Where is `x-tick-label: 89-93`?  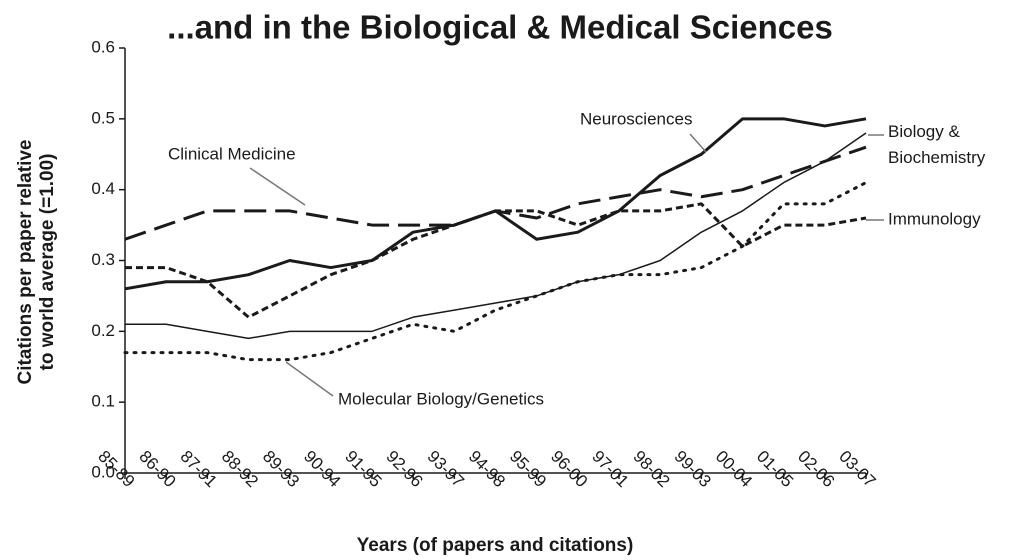
x-tick-label: 89-93 is located at coordinates (281, 469).